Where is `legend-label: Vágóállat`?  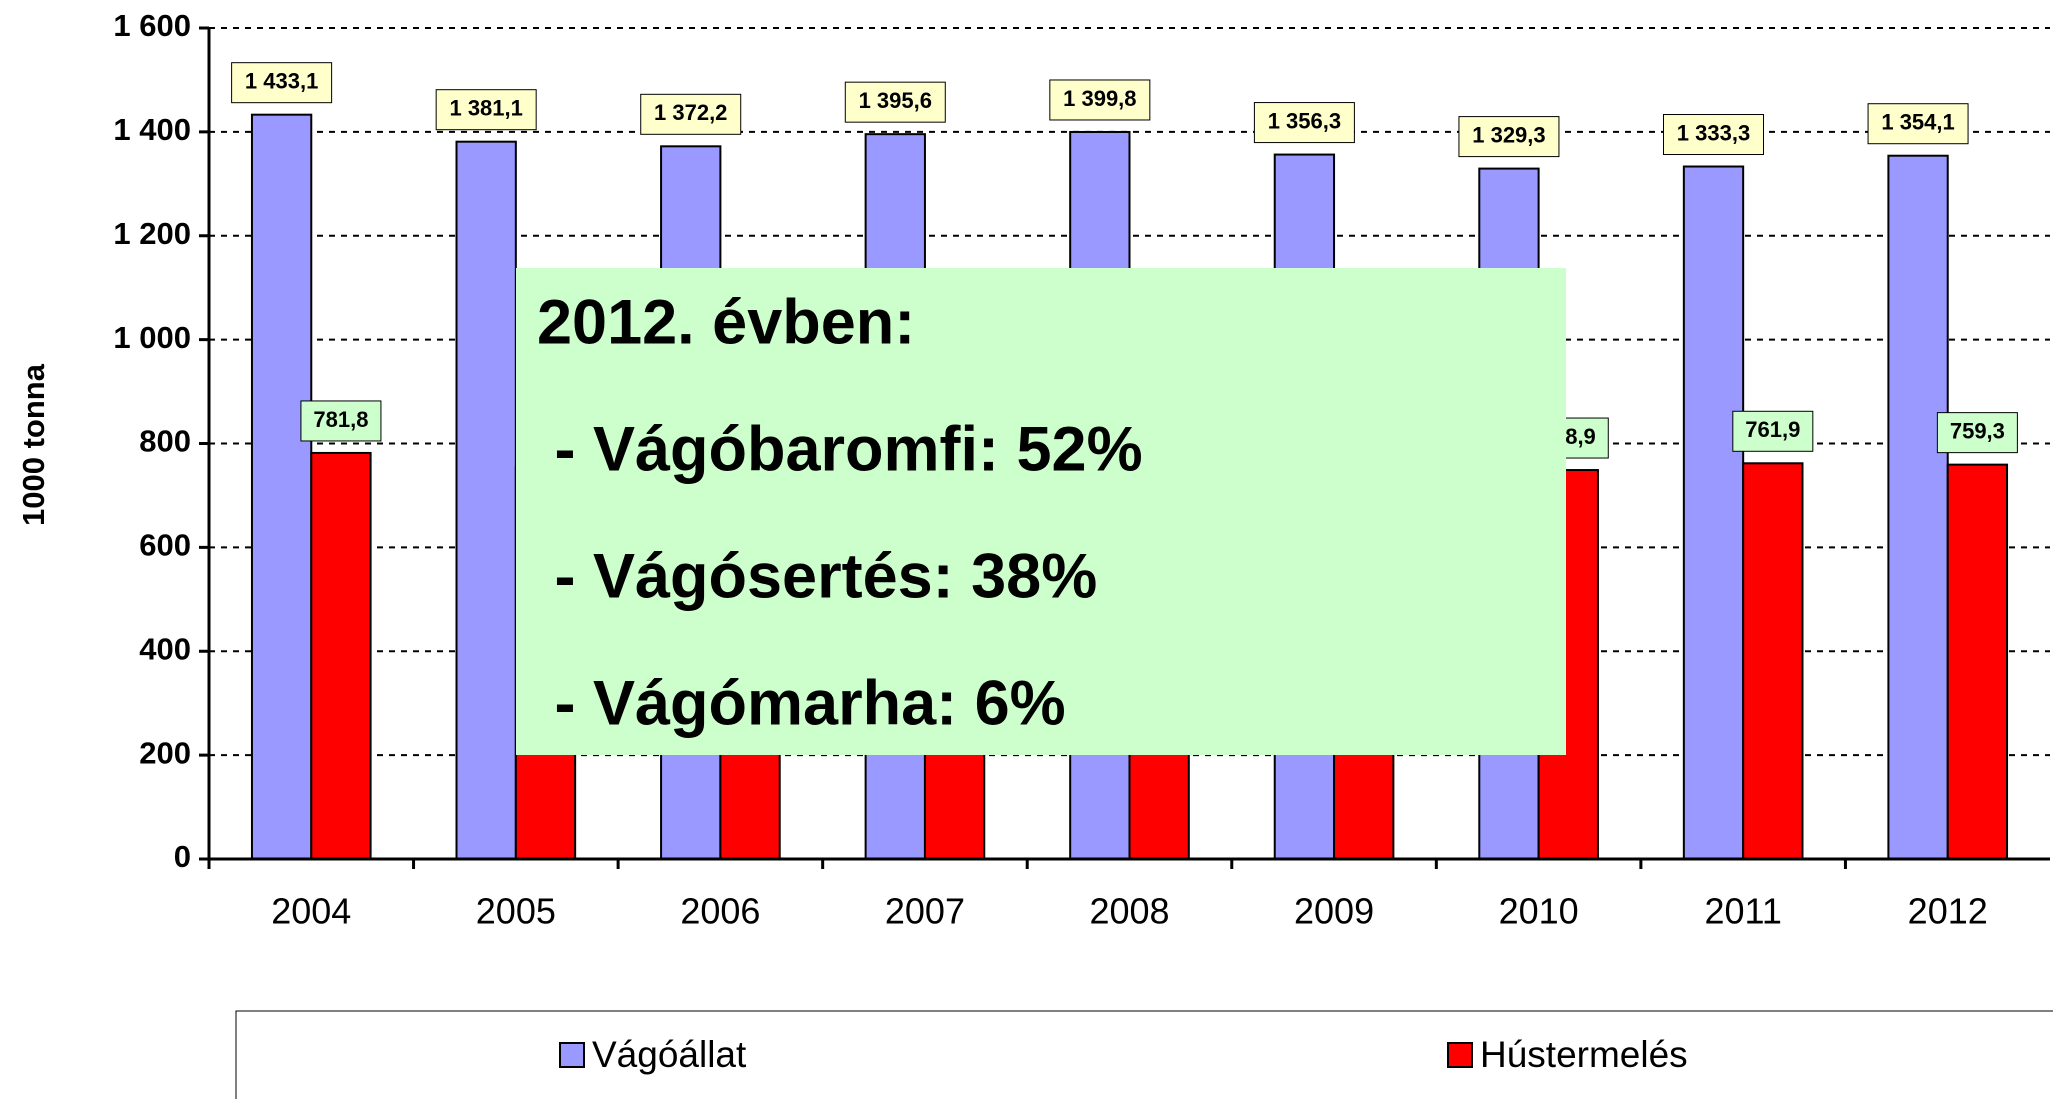
legend-label: Vágóállat is located at coordinates (669, 1054).